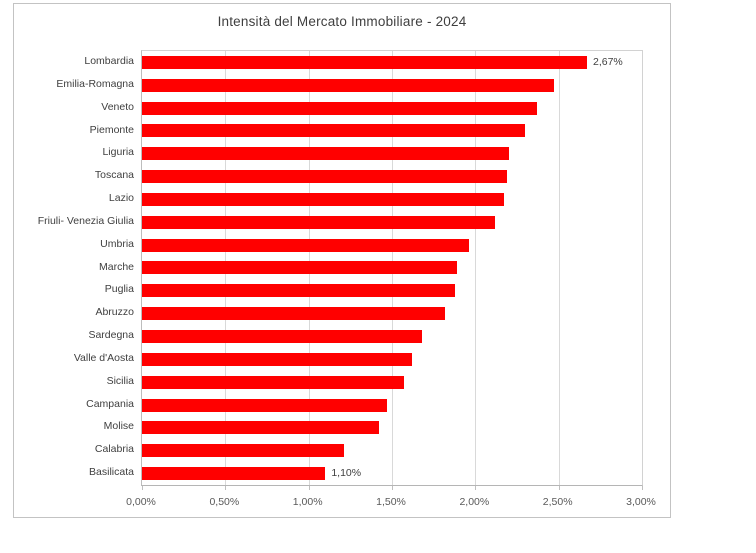 This screenshot has height=553, width=756. I want to click on bar-row: 2,67%, so click(392, 62).